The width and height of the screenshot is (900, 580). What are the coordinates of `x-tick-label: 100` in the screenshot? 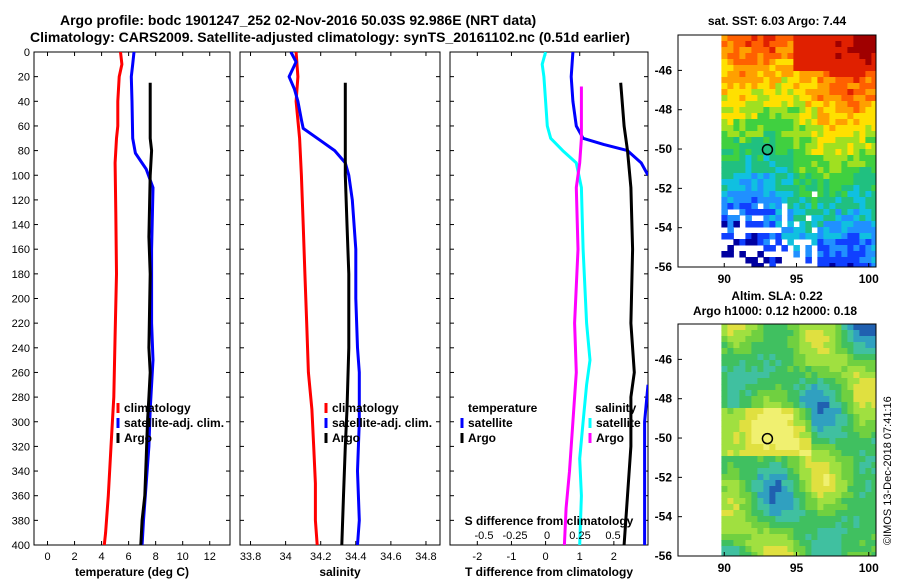 It's located at (869, 568).